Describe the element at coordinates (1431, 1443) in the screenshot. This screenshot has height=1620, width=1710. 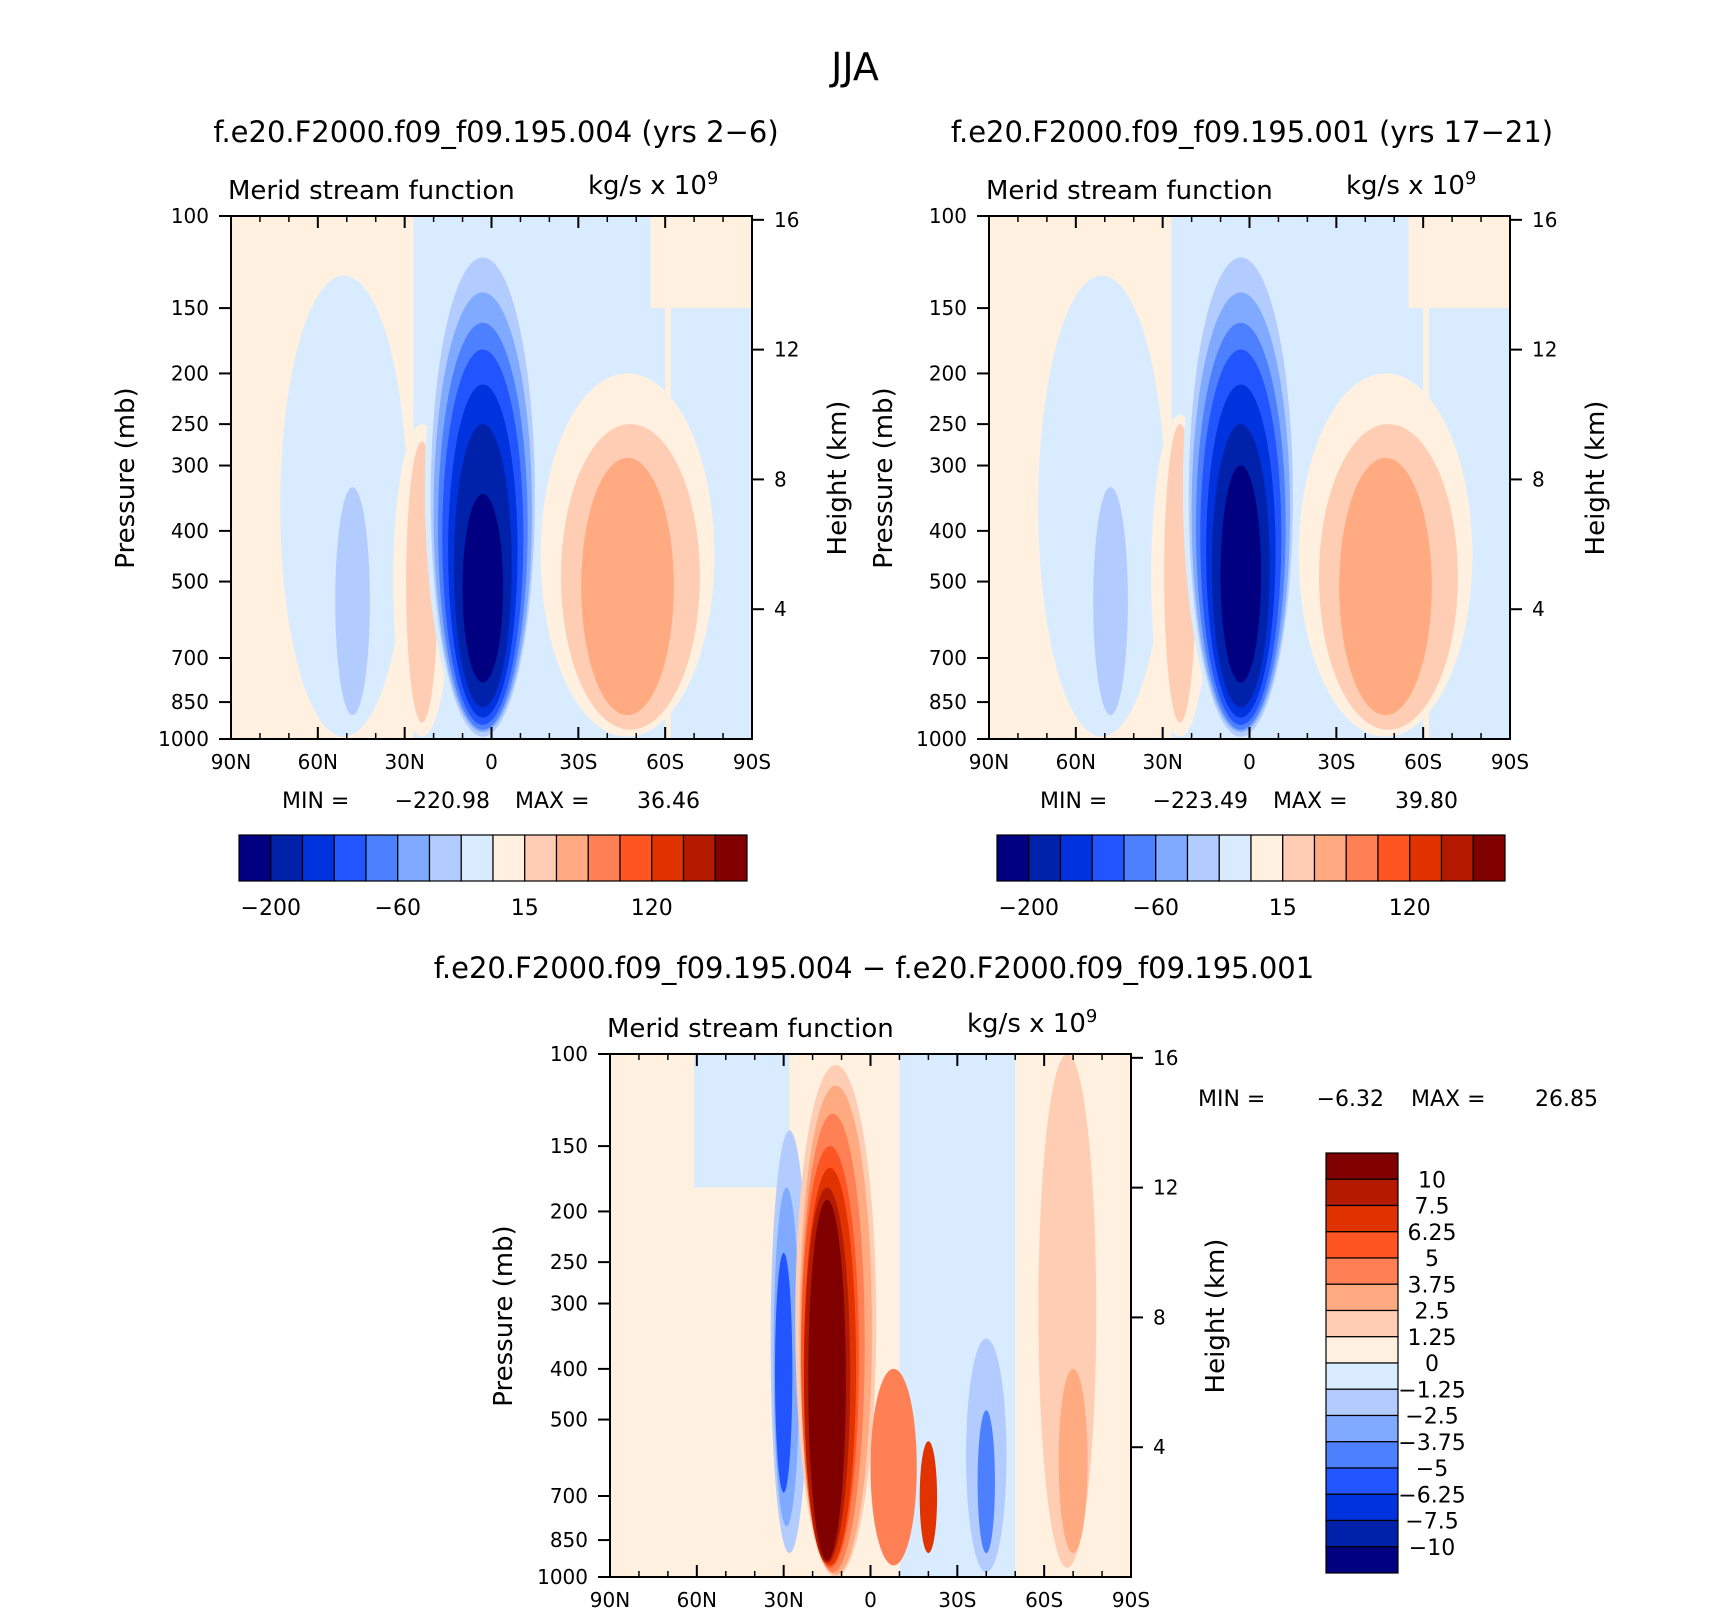
I see `colorbar-label: −3.75` at that location.